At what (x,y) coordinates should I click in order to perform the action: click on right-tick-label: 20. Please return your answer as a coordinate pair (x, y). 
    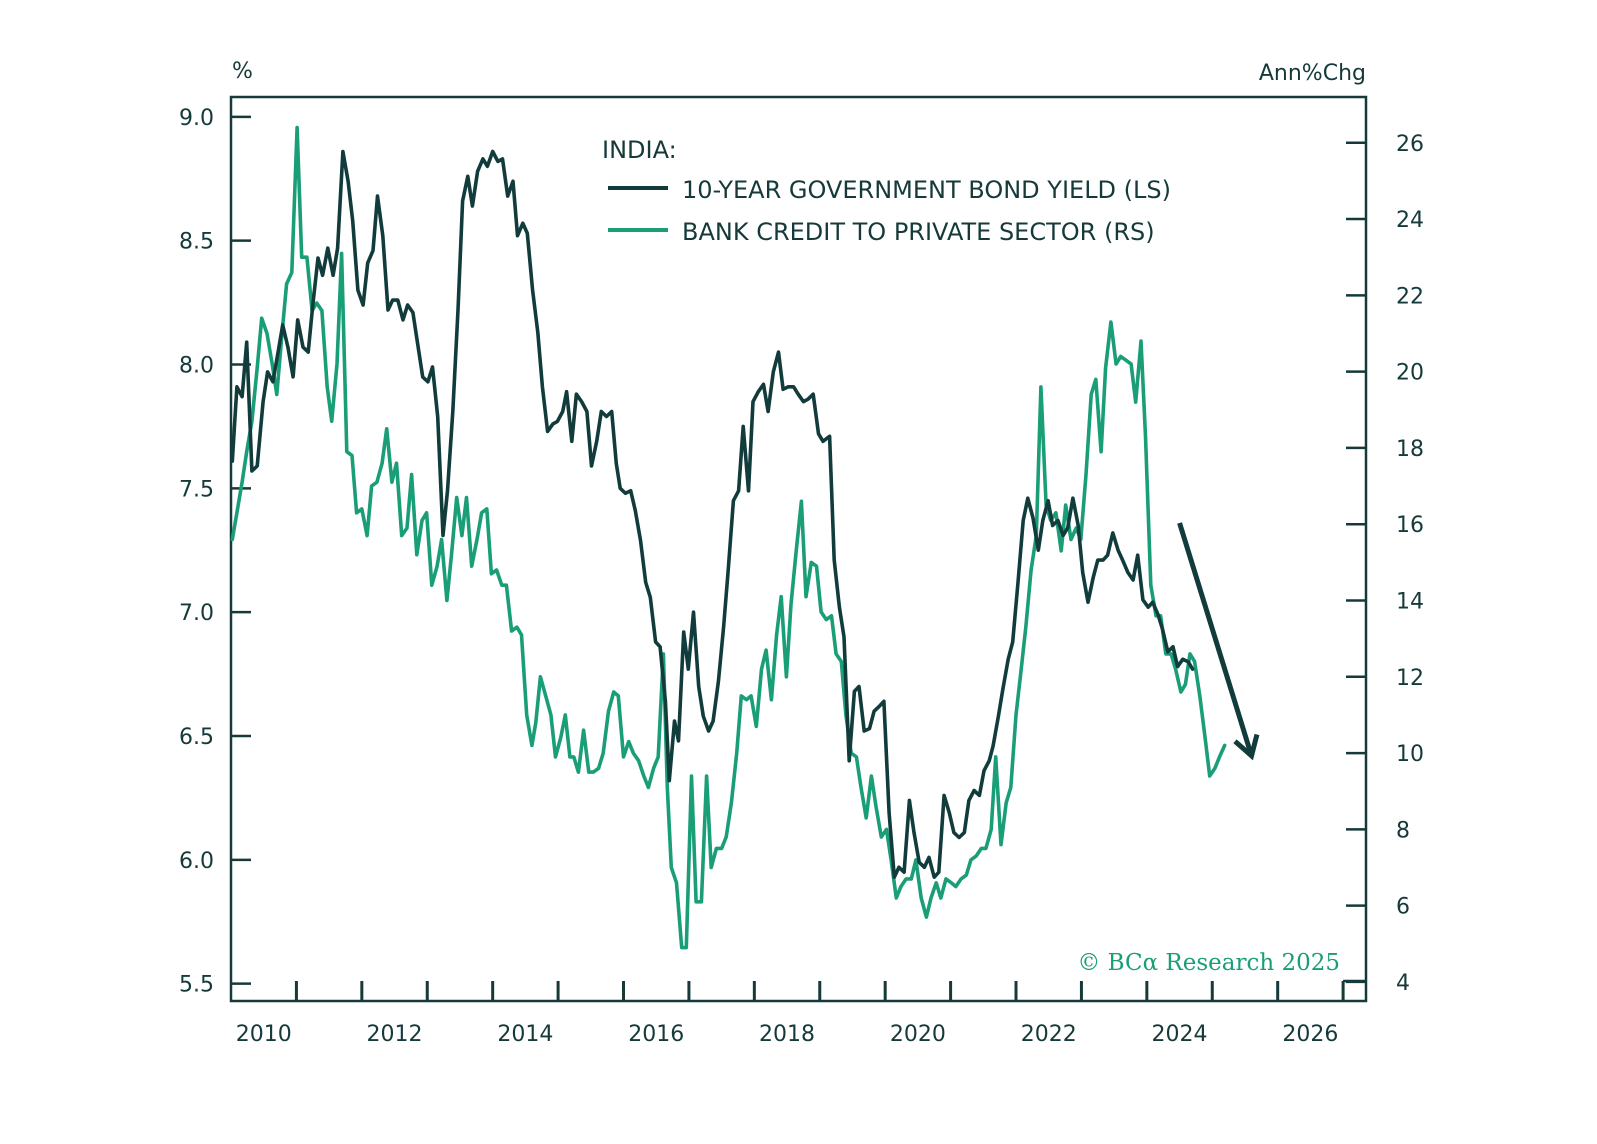
    Looking at the image, I should click on (1410, 373).